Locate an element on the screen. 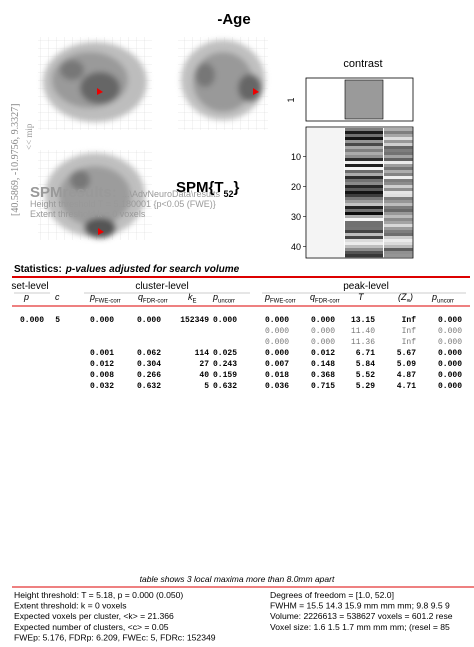 This screenshot has height=647, width=474. table-cell: Inf is located at coordinates (409, 342).